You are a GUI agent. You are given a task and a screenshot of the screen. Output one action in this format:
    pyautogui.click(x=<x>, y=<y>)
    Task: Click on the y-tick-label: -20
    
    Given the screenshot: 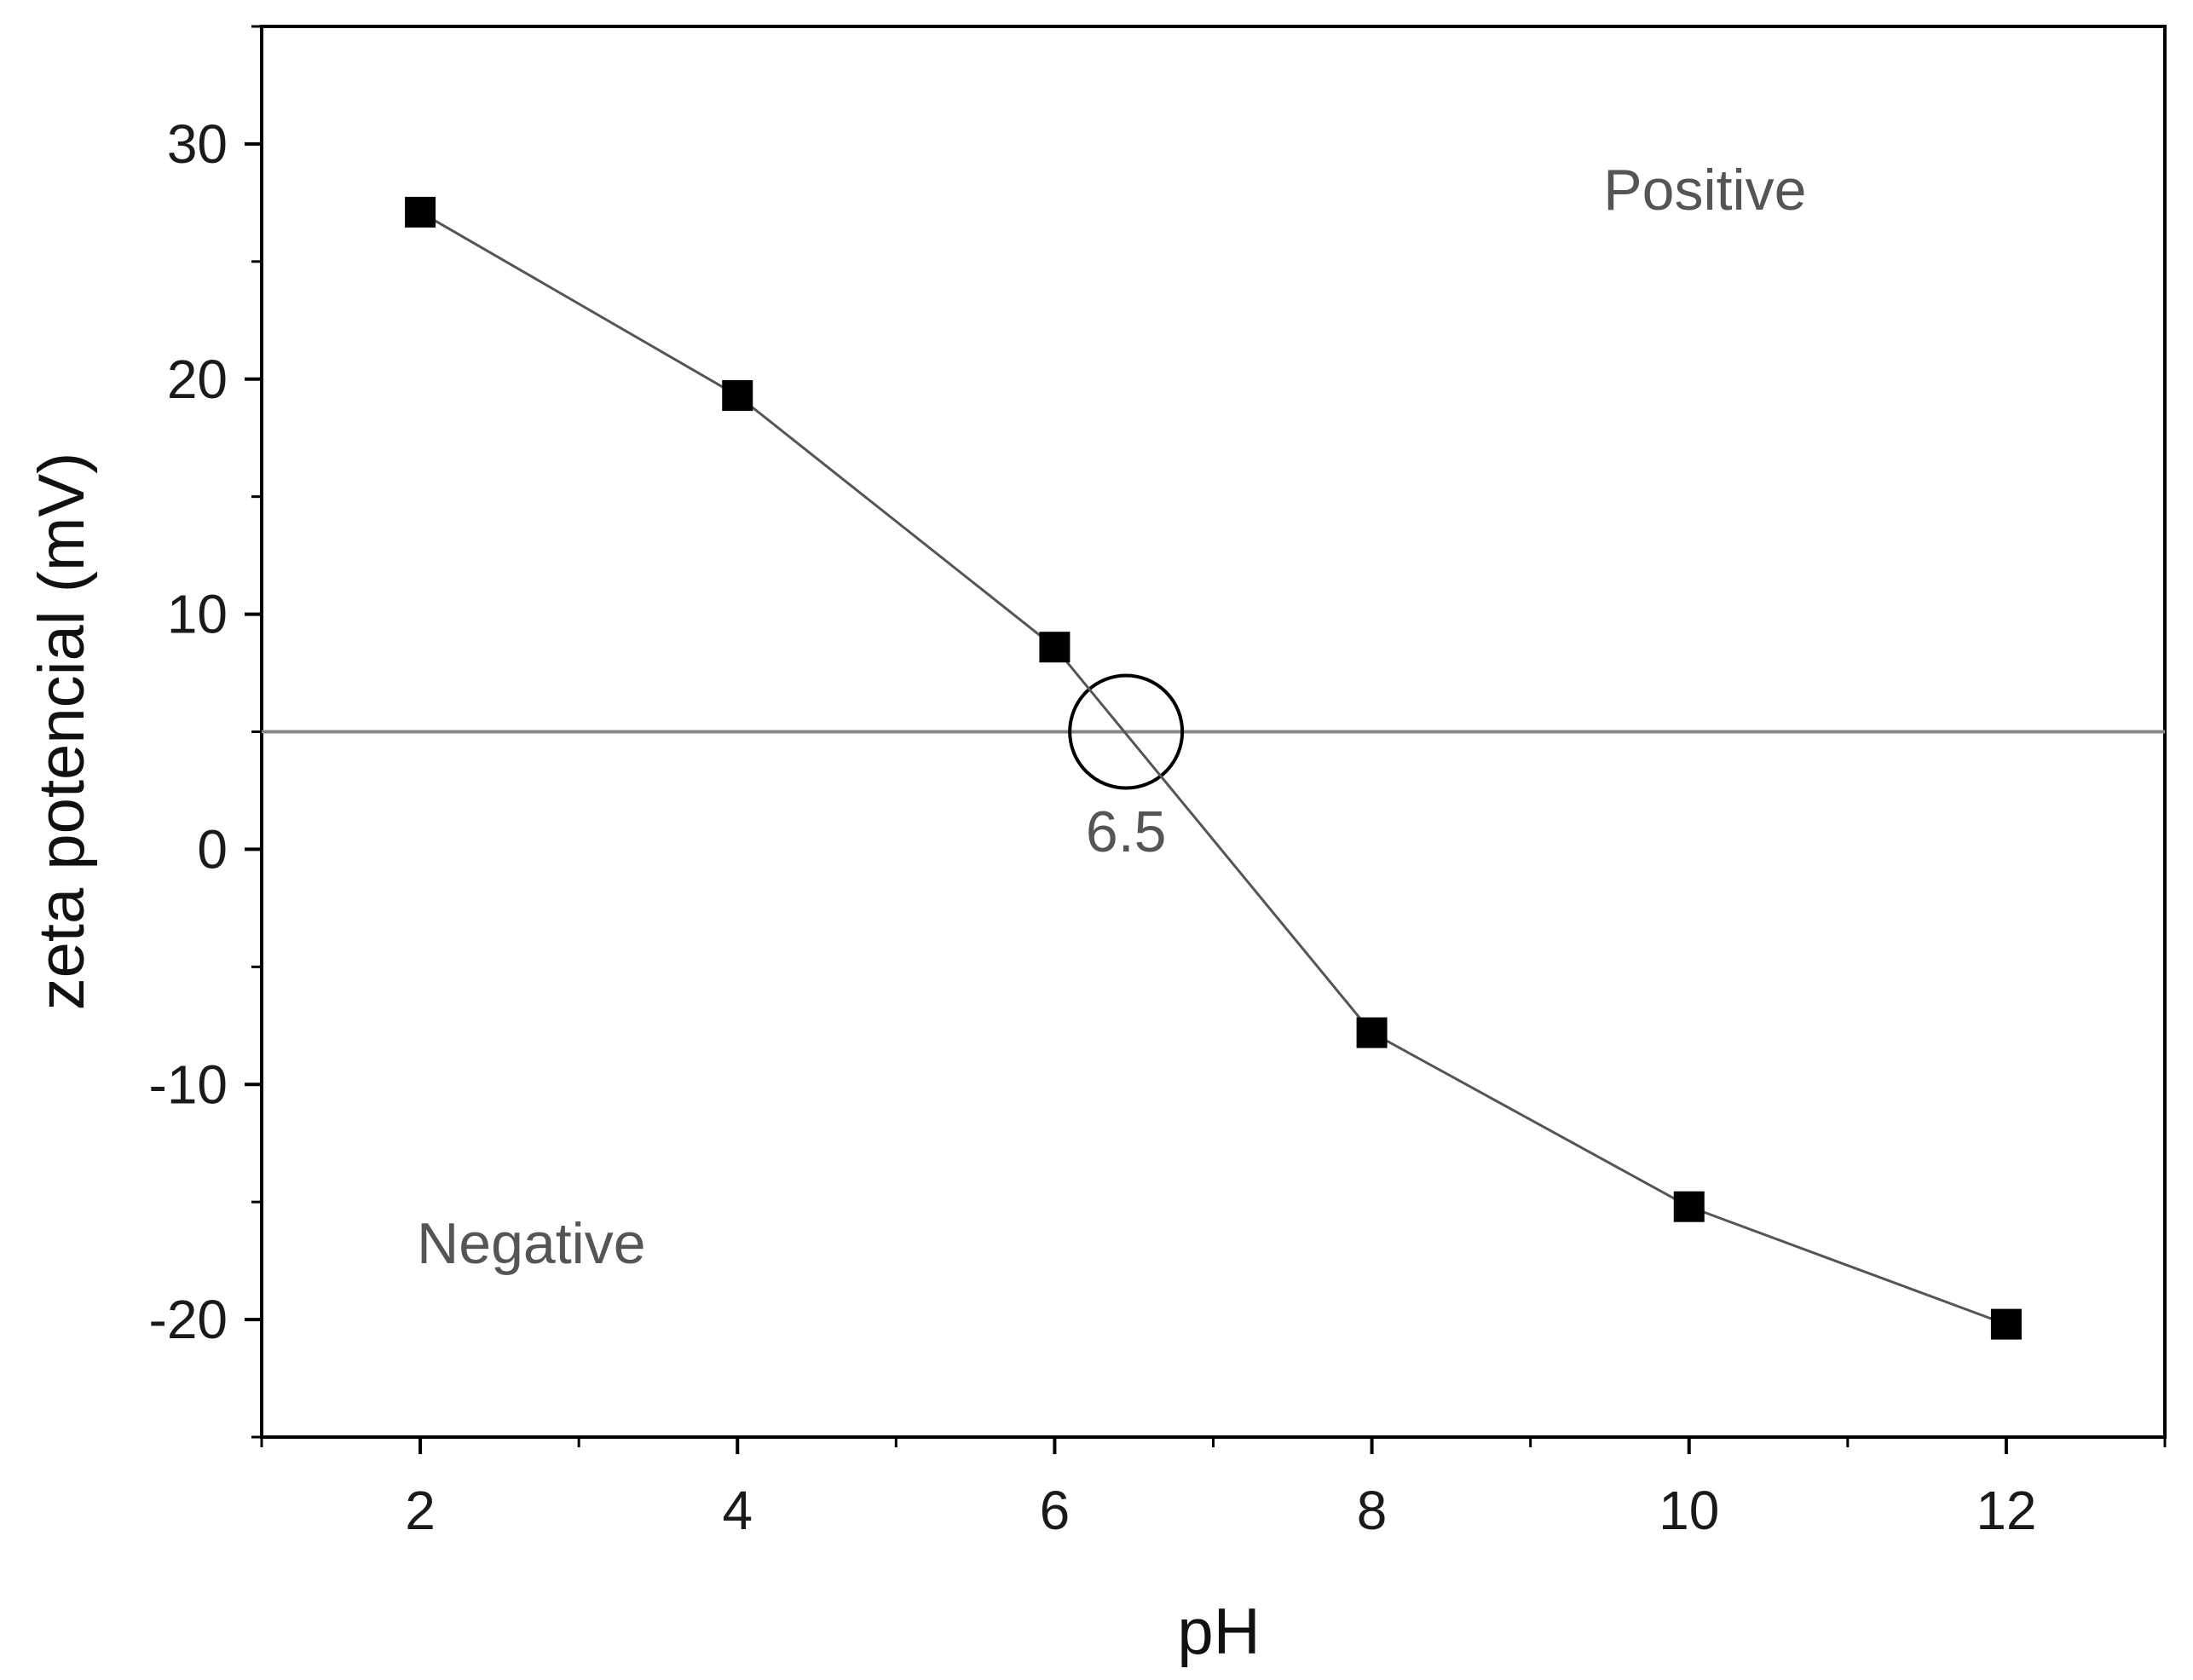 What is the action you would take?
    pyautogui.click(x=188, y=1319)
    